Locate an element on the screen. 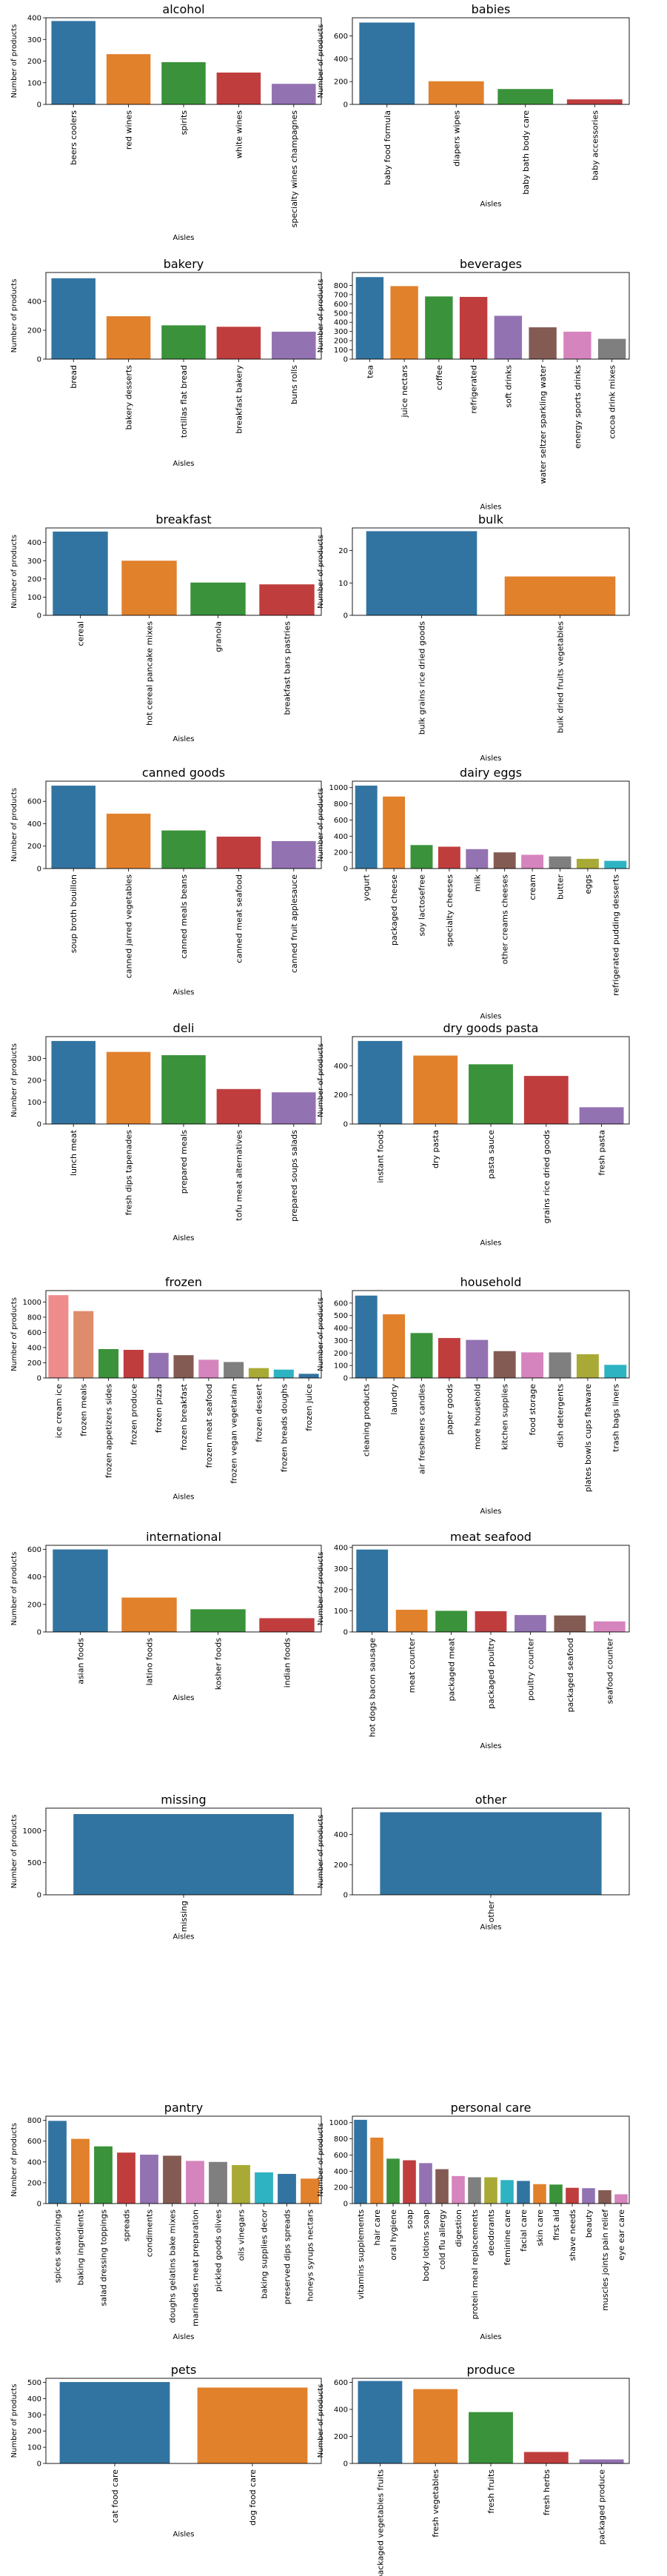  x-tick-label: coffee is located at coordinates (439, 377).